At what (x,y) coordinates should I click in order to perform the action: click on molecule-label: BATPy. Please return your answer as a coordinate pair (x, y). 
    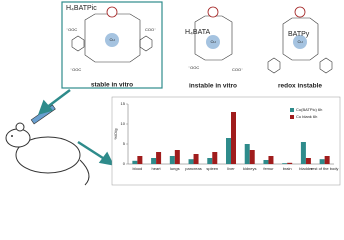
    Looking at the image, I should click on (299, 34).